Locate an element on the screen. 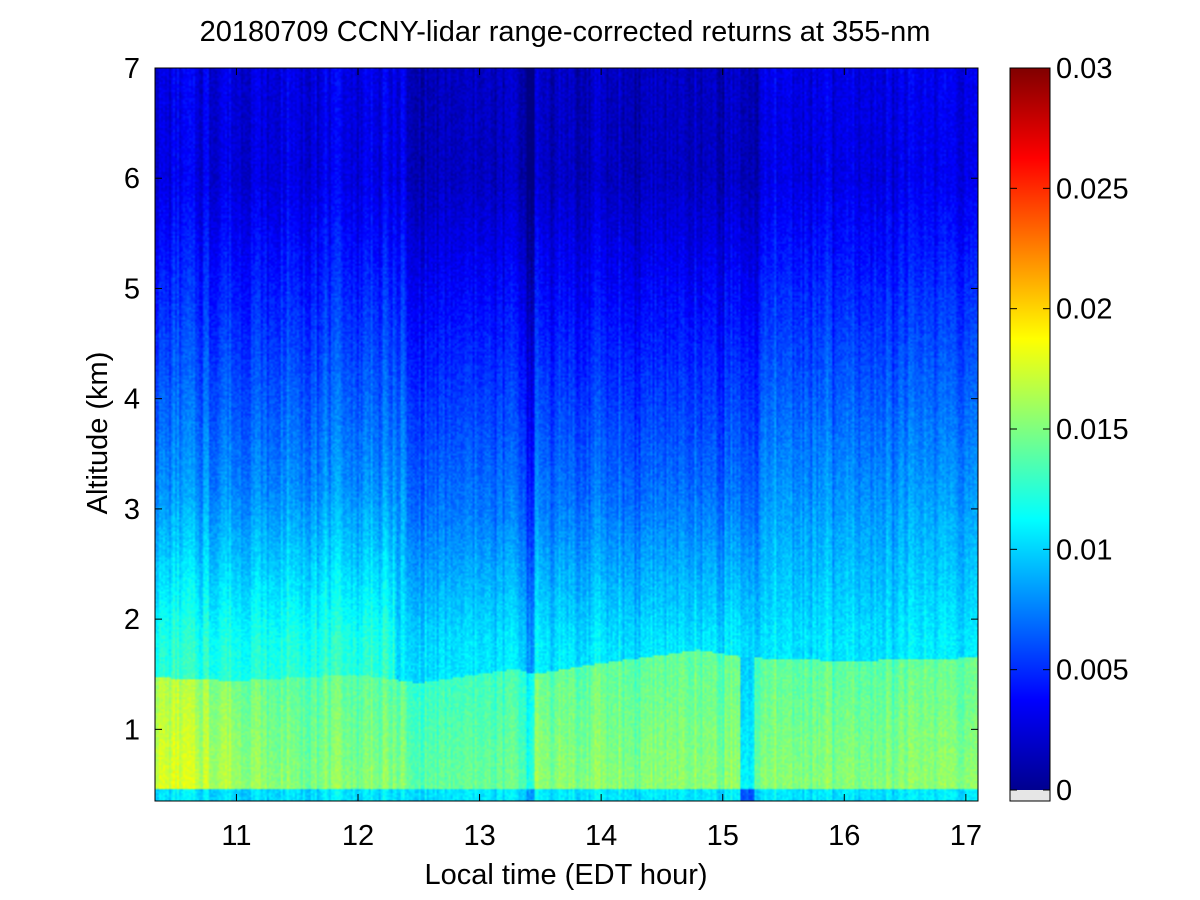 The width and height of the screenshot is (1200, 900). y-tick-label: 3 is located at coordinates (132, 510).